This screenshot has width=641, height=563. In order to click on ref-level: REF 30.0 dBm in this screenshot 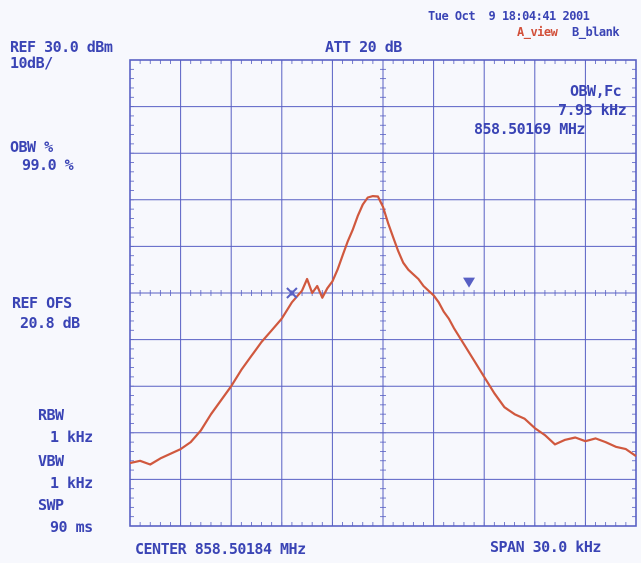, I will do `click(61, 47)`.